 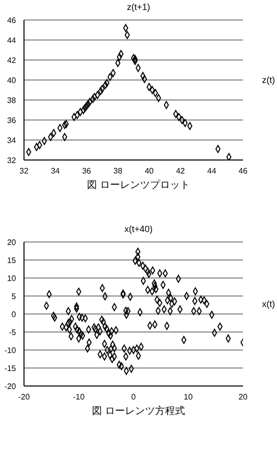 I want to click on y-tick-label: 15, so click(x=12, y=260).